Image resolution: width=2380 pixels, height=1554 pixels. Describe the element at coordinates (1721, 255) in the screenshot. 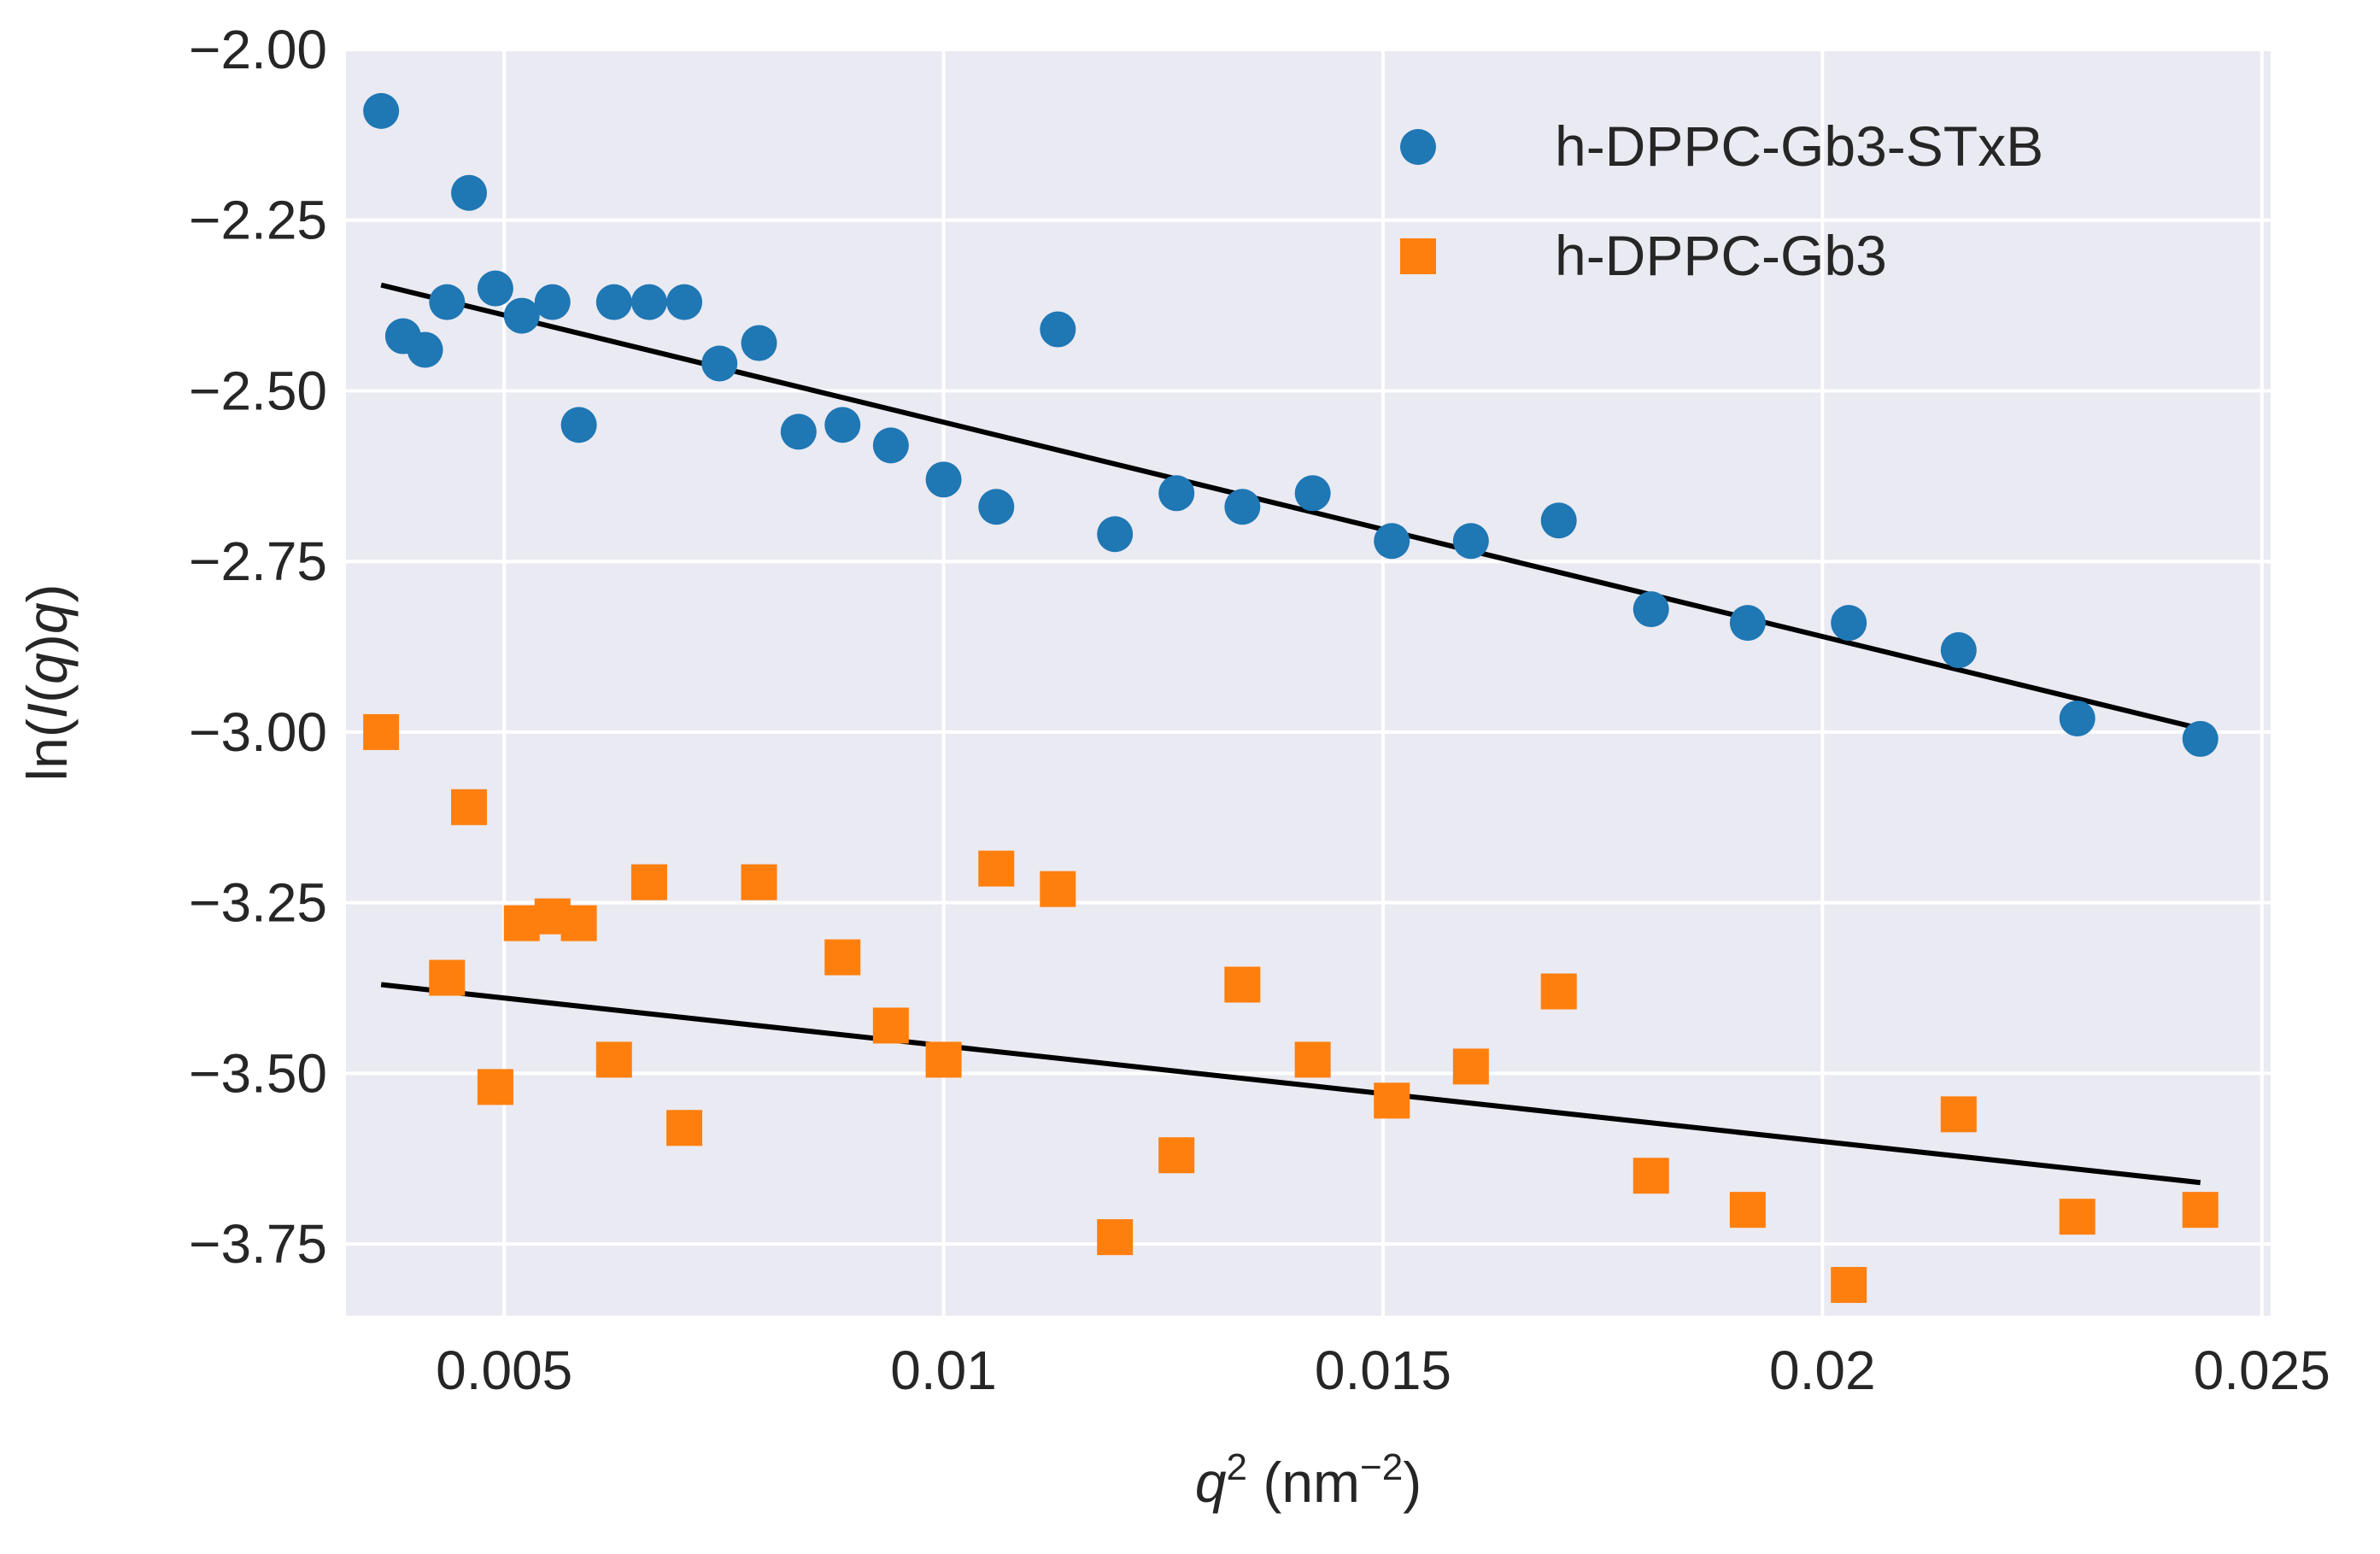

I see `legend-label: h-DPPC-Gb3` at that location.